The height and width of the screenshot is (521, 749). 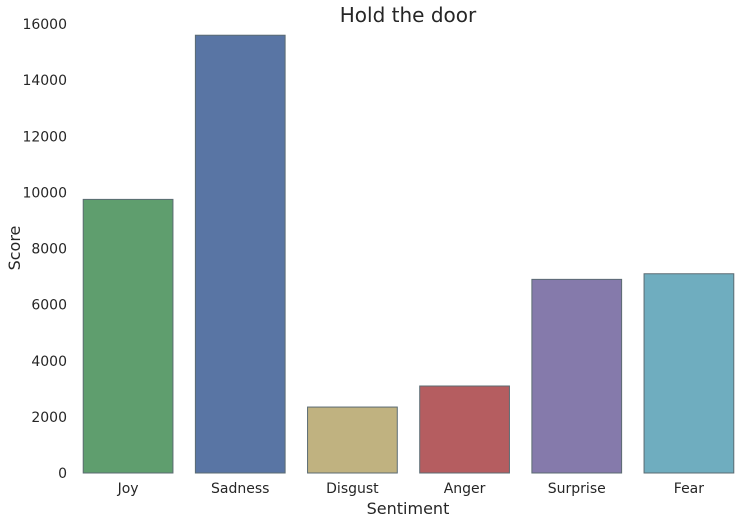 I want to click on x-tick-label: Disgust, so click(x=352, y=489).